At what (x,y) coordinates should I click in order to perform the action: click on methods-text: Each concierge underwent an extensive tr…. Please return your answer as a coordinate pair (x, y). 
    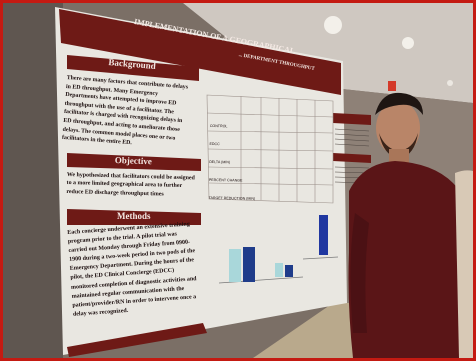
    Looking at the image, I should click on (133, 270).